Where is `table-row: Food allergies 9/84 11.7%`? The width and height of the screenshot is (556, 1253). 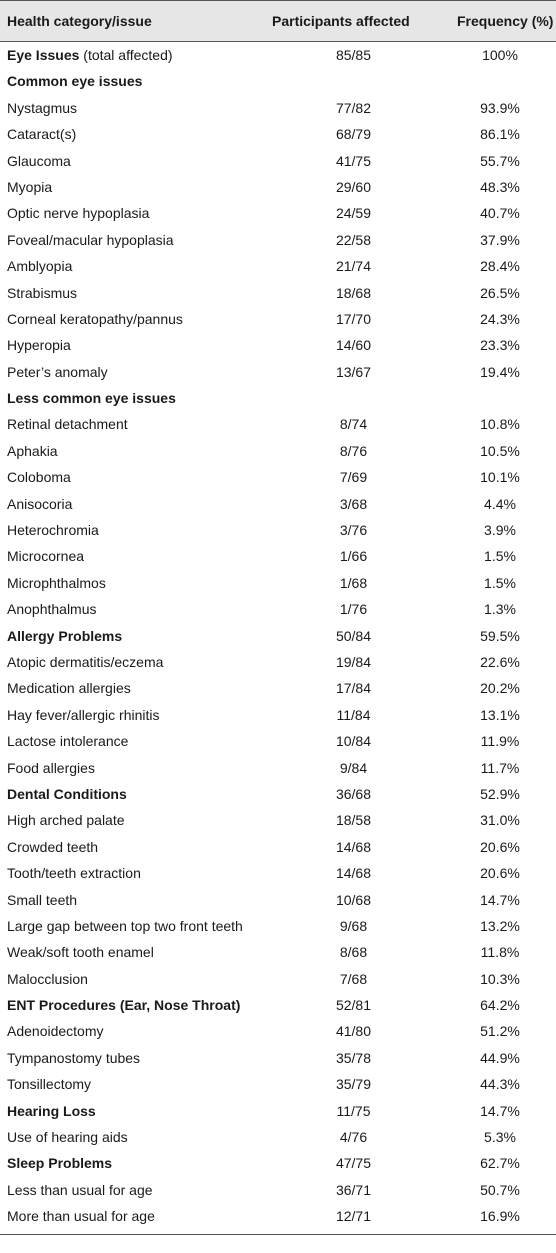 table-row: Food allergies 9/84 11.7% is located at coordinates (278, 768).